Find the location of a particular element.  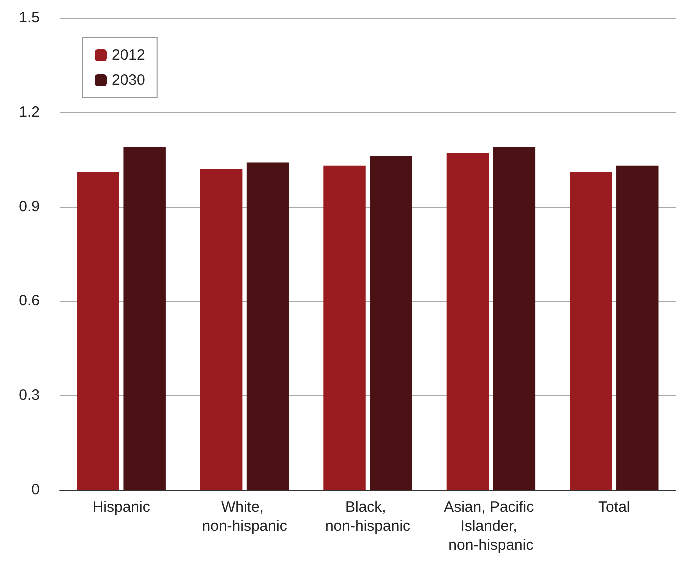

x-tick-label: Black, non-hispanic is located at coordinates (368, 517).